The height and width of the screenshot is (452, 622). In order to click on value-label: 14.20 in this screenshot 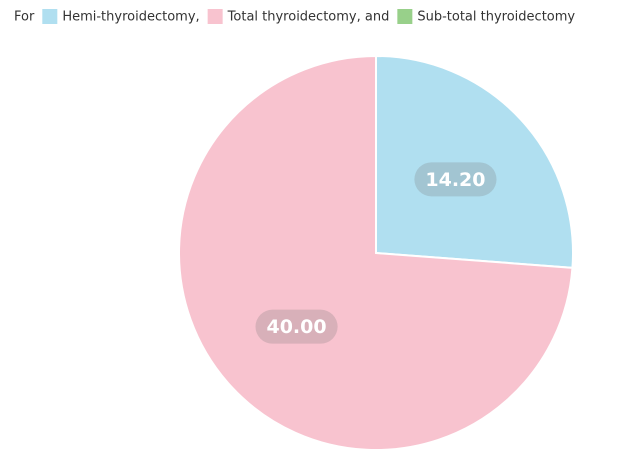, I will do `click(455, 180)`.